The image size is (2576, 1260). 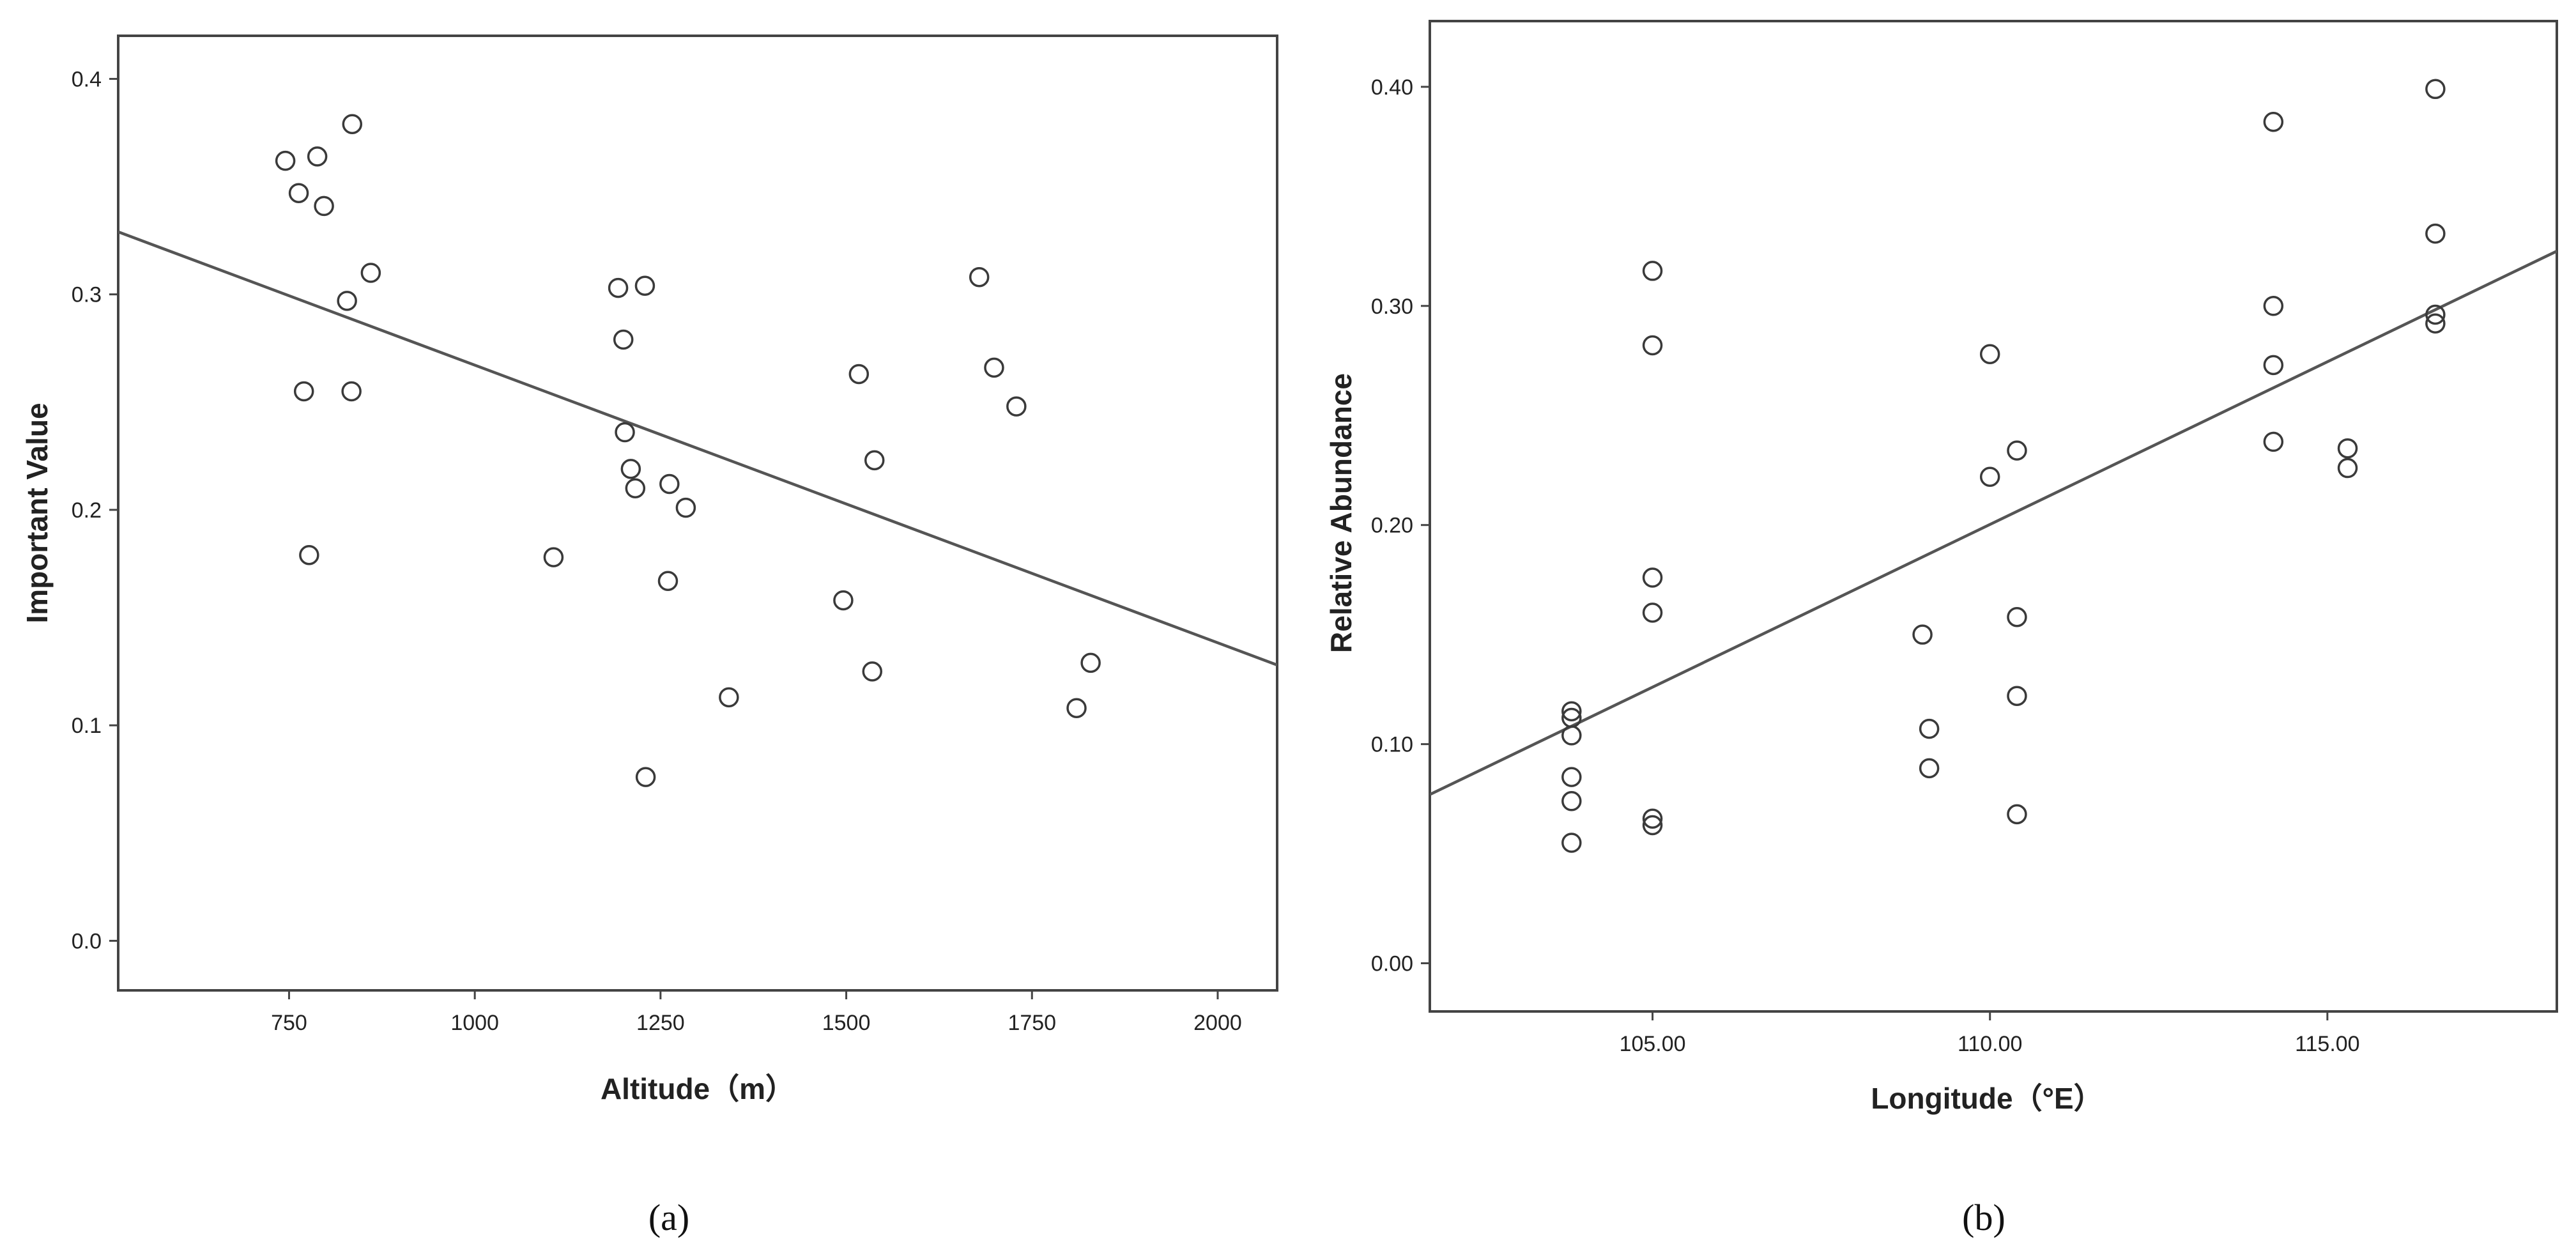 What do you see at coordinates (87, 941) in the screenshot?
I see `panel-a-y-tick-label: 0.0` at bounding box center [87, 941].